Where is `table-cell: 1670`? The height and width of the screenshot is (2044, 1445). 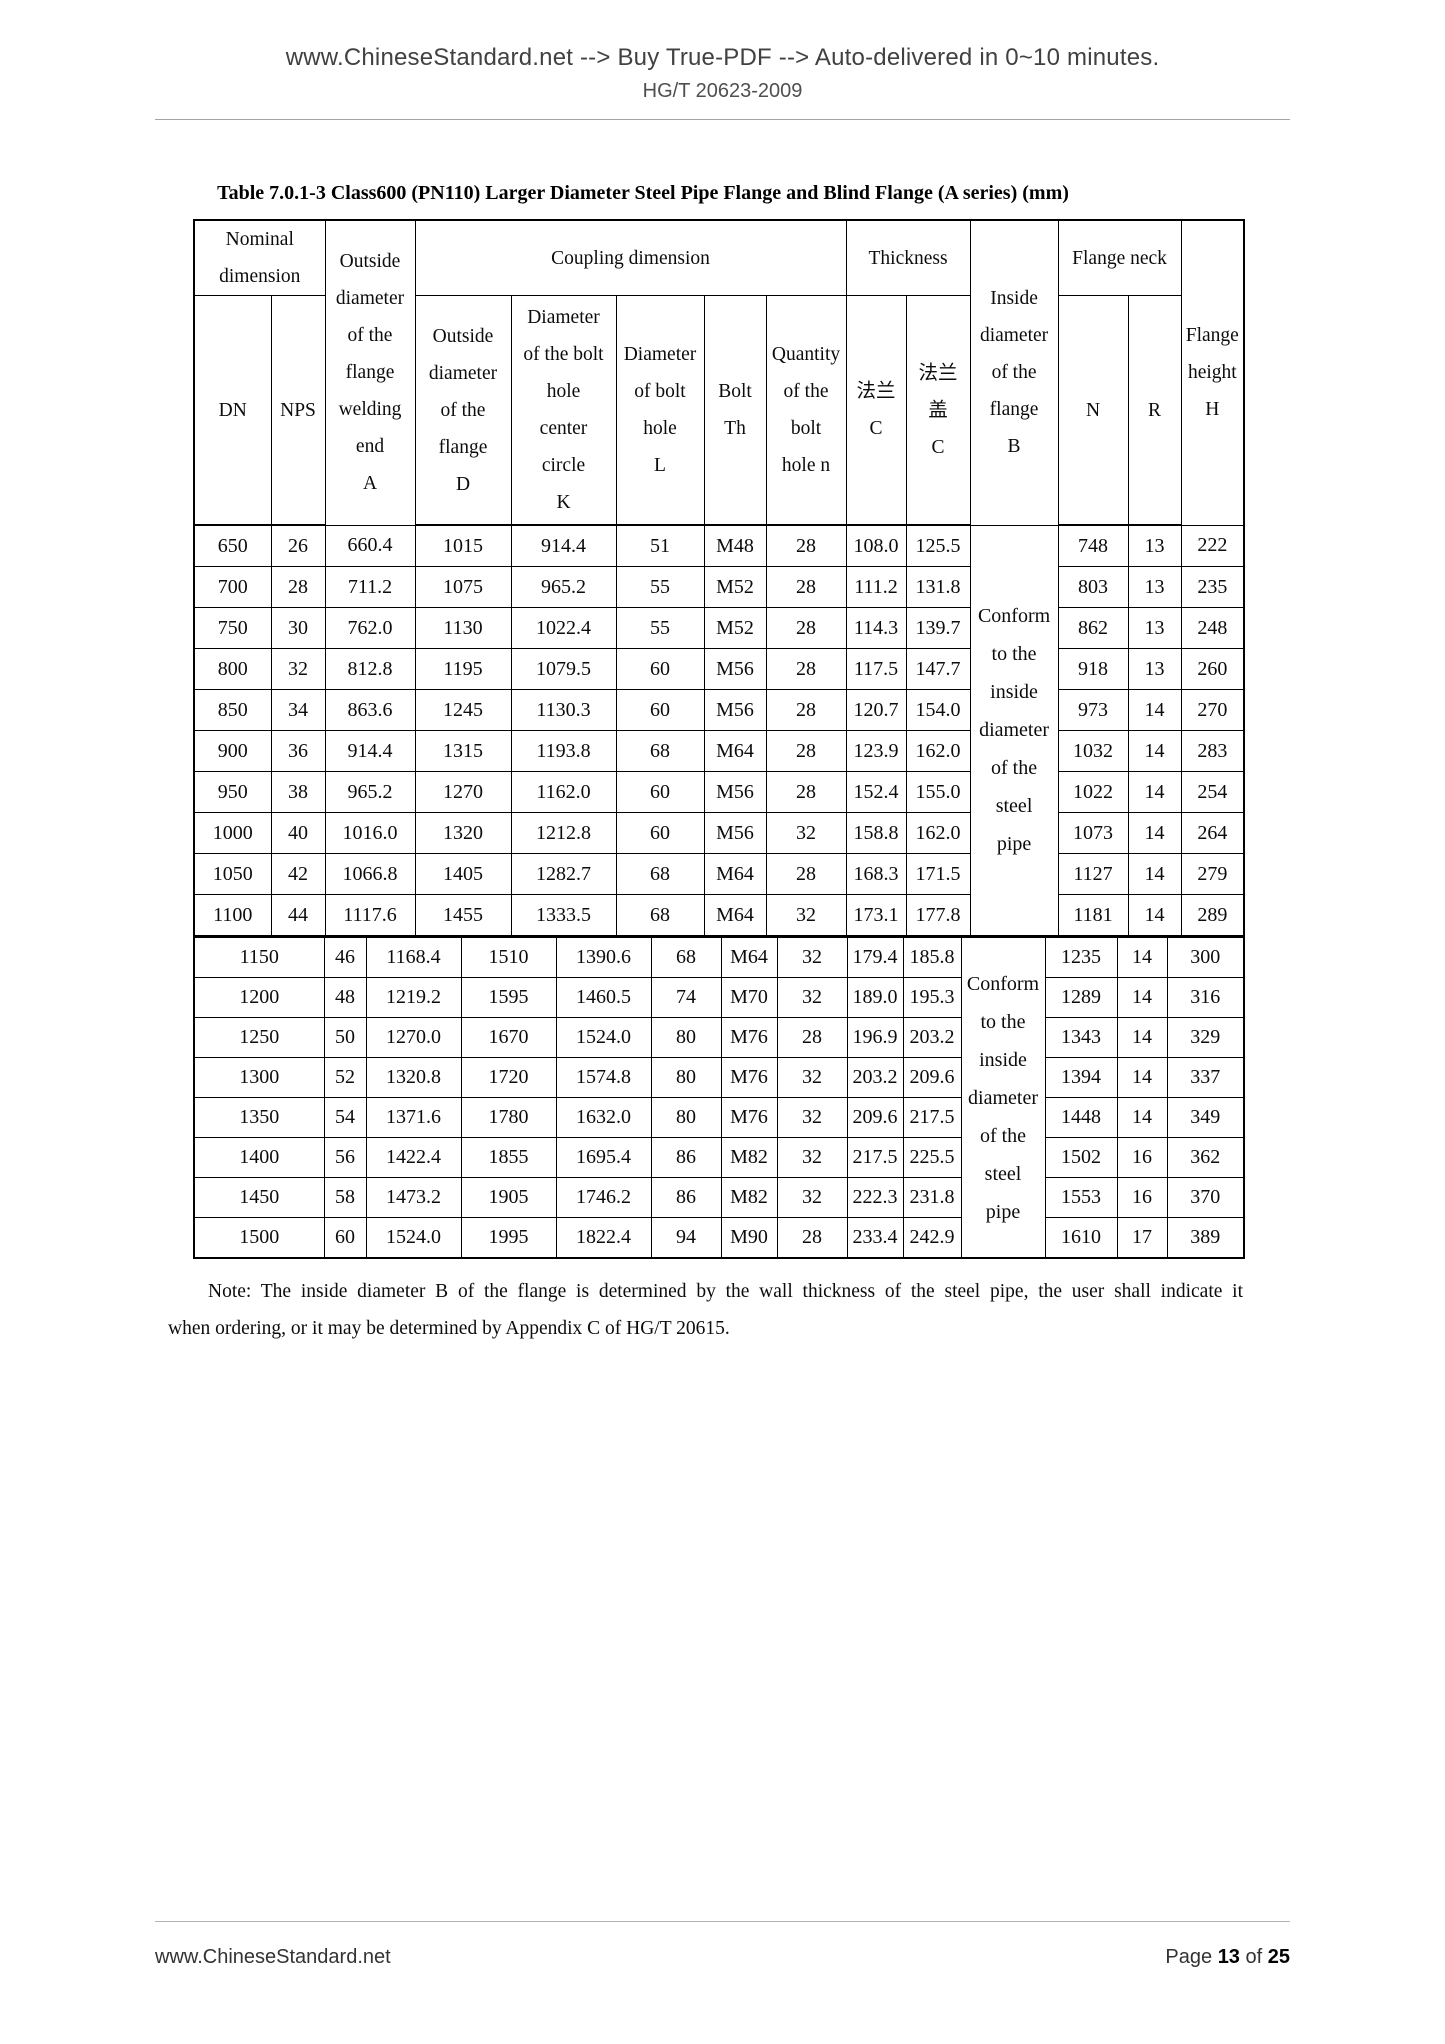 table-cell: 1670 is located at coordinates (508, 1037).